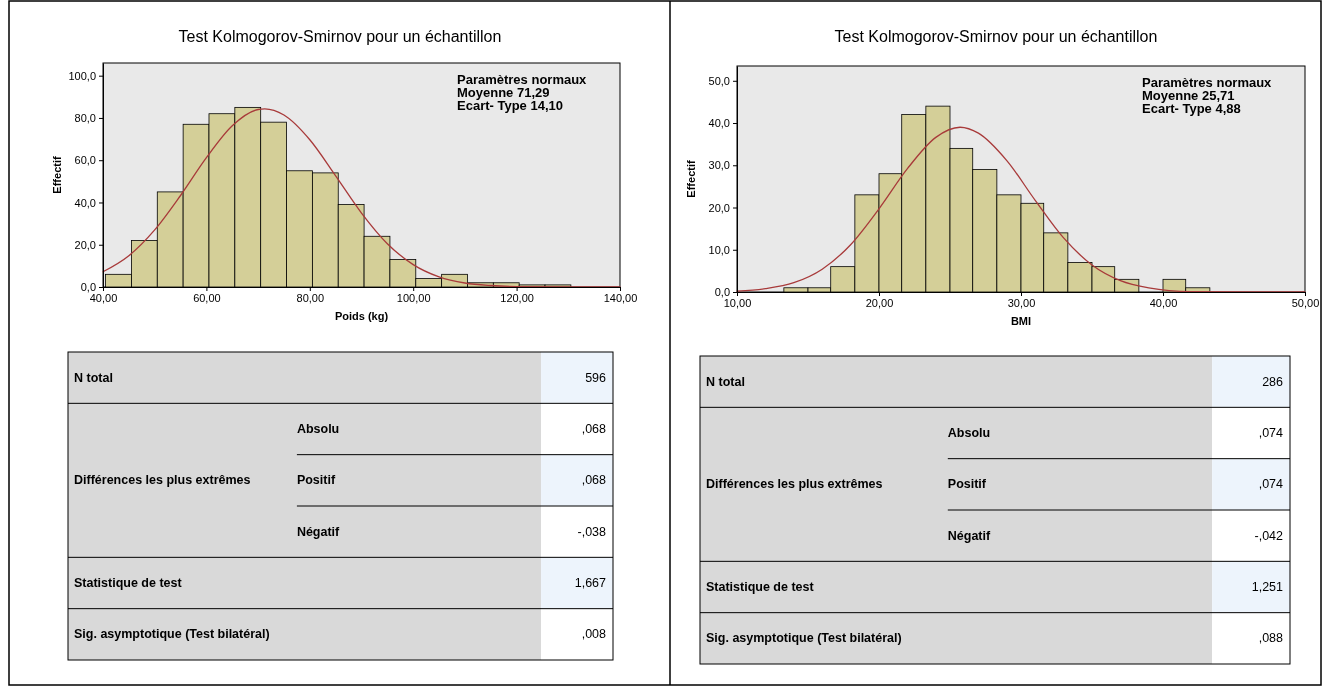 The height and width of the screenshot is (686, 1322). Describe the element at coordinates (85, 117) in the screenshot. I see `y-tick-label: 80,0` at that location.